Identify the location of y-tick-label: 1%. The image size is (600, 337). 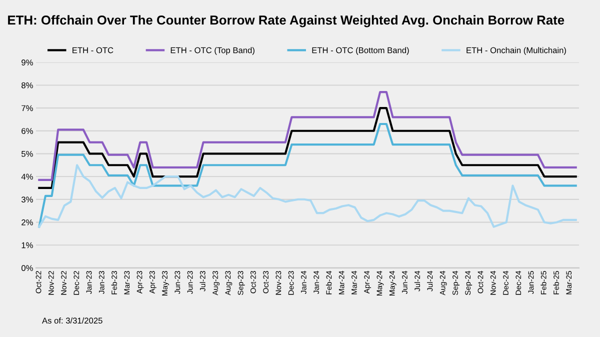
(27, 245).